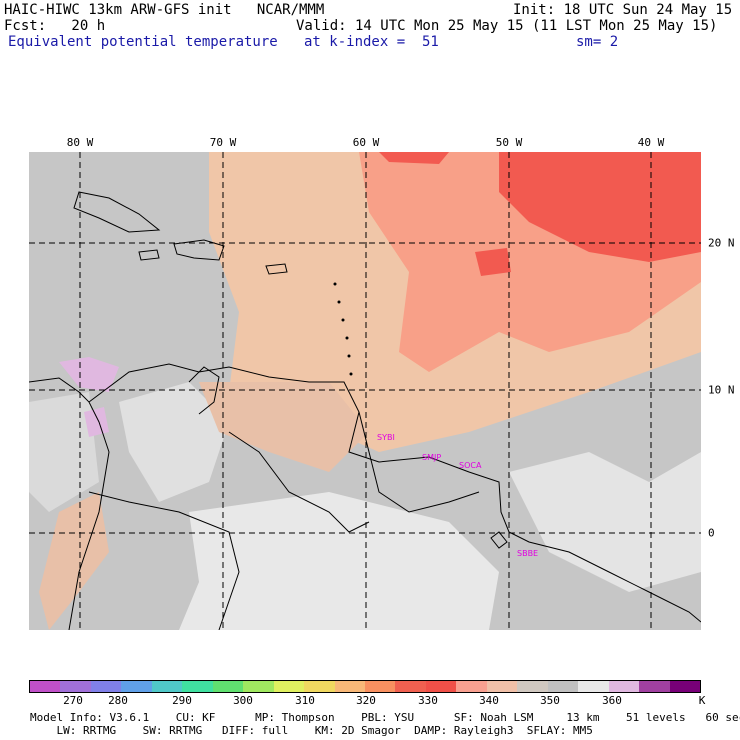 This screenshot has height=740, width=740. I want to click on colorbar-unit: K, so click(702, 700).